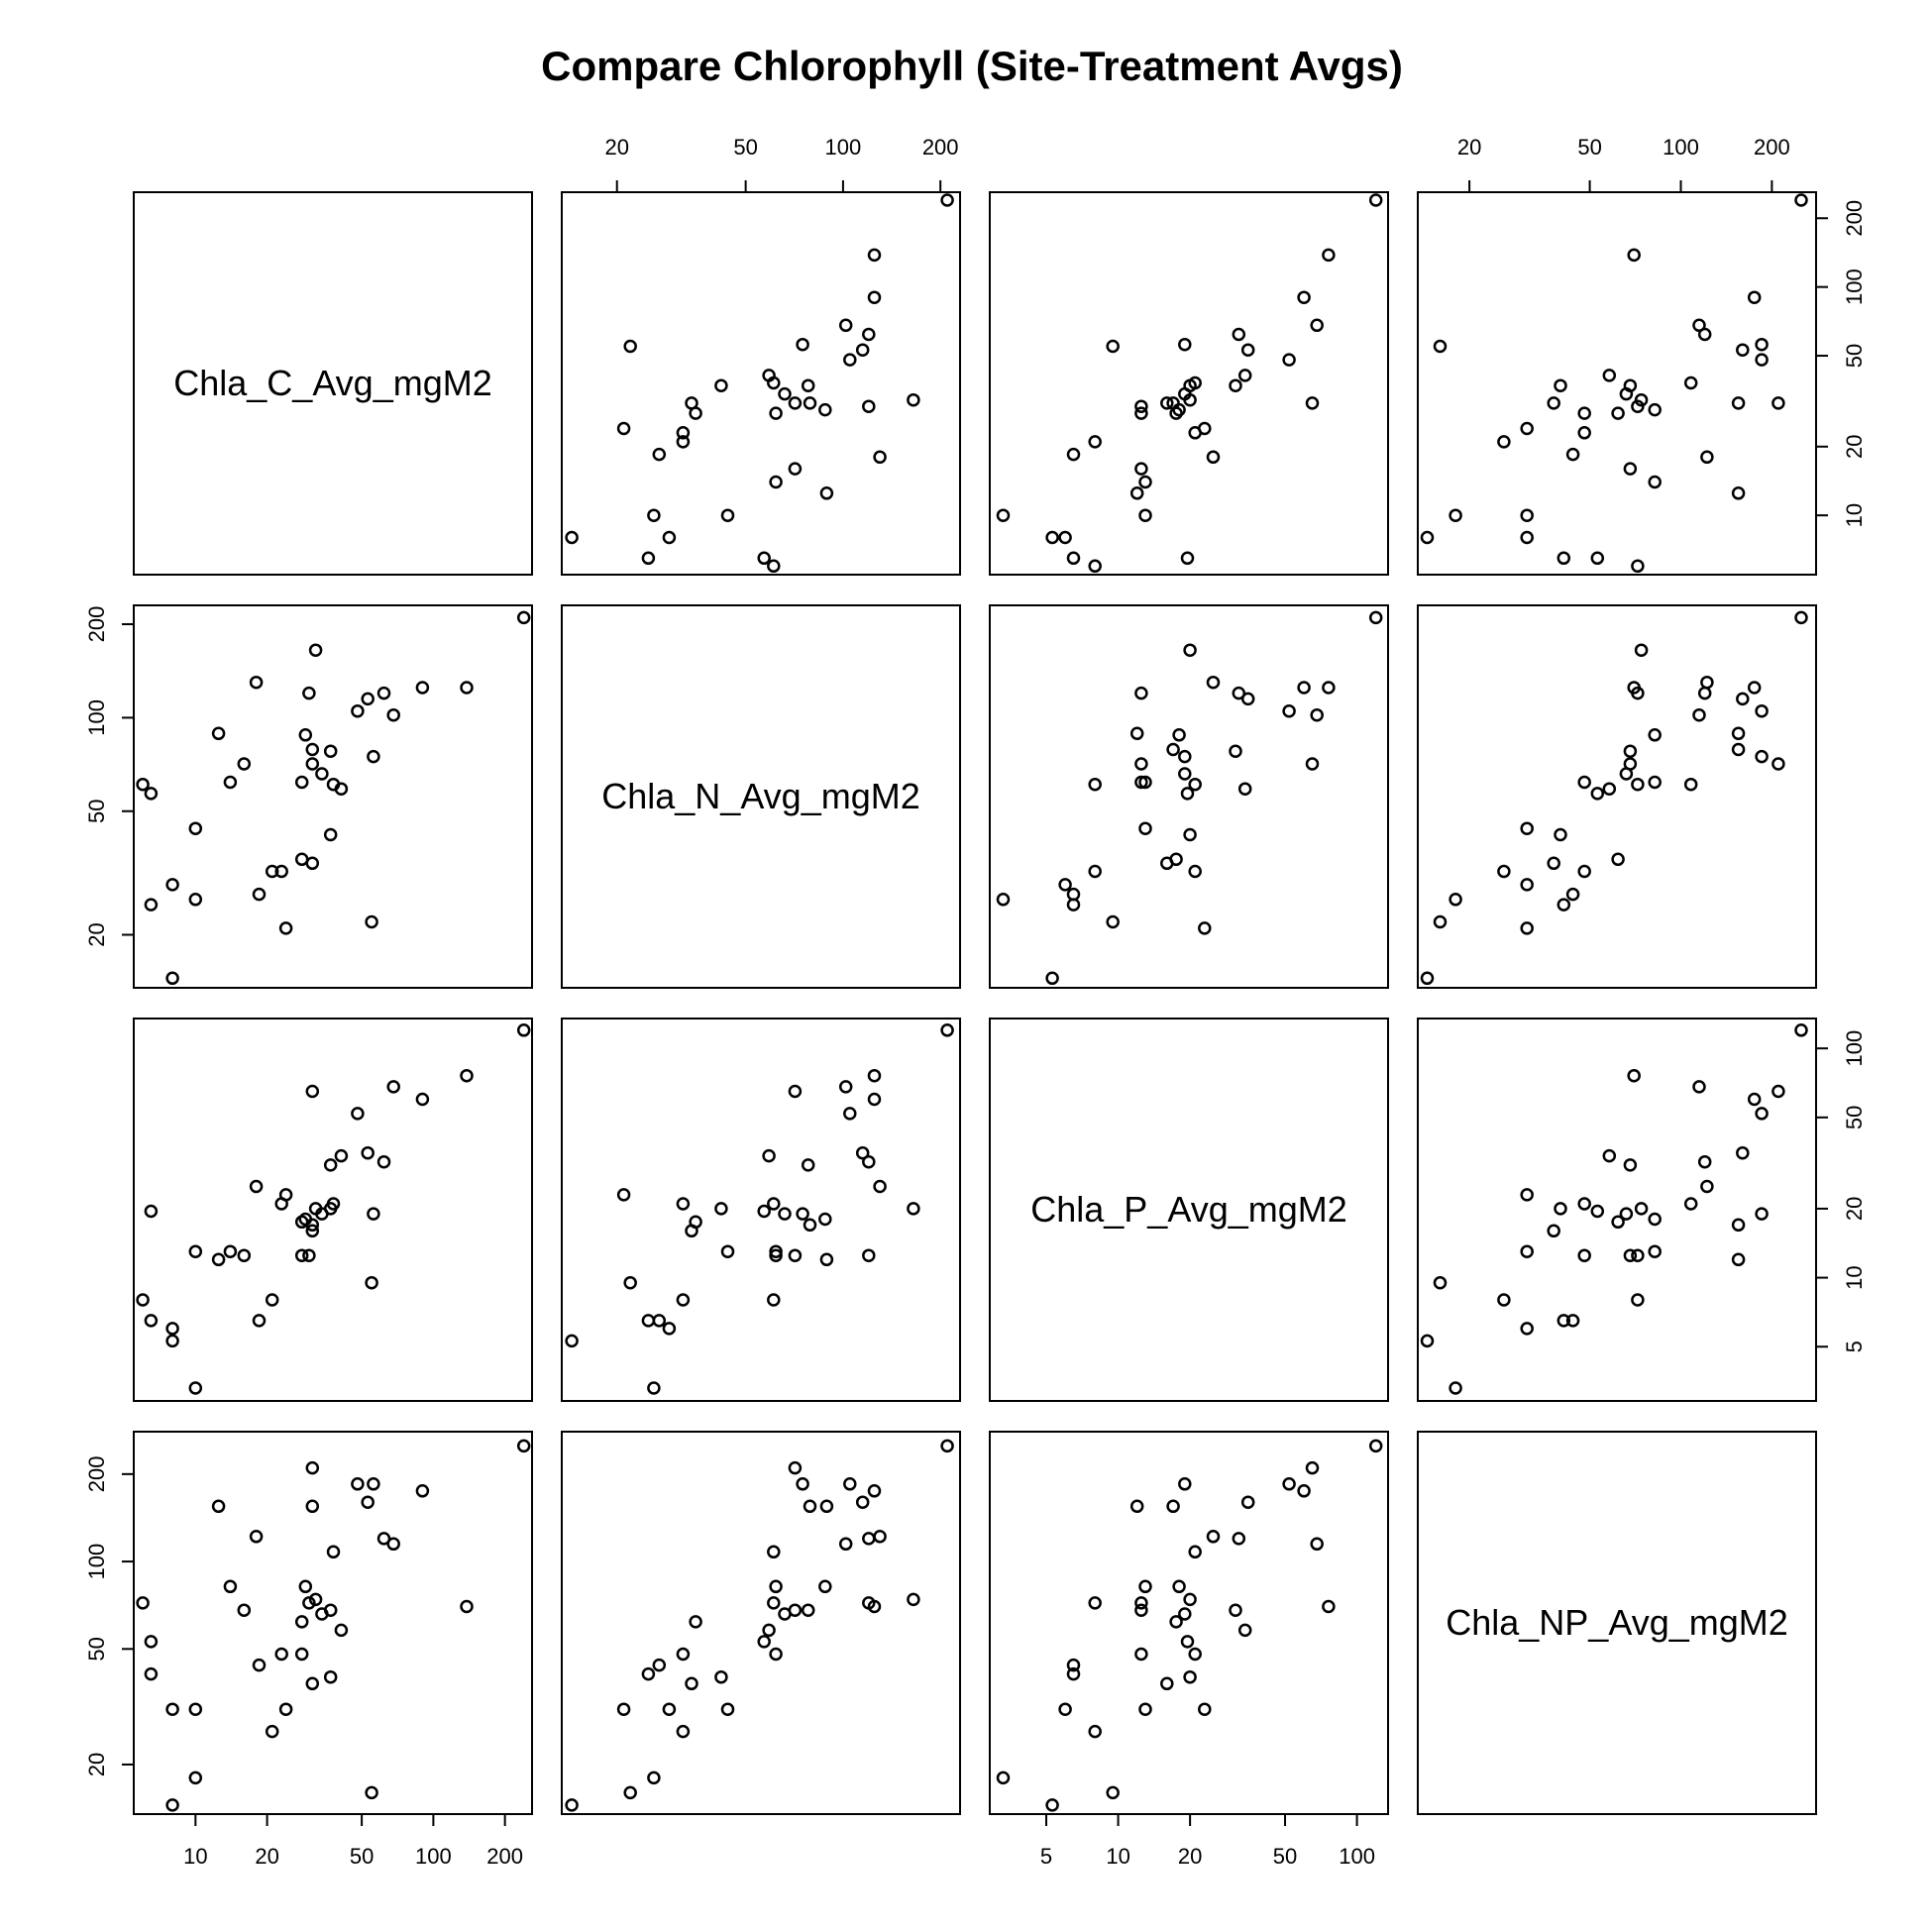 The width and height of the screenshot is (1932, 1932). I want to click on y-tick-label: 200, so click(97, 624).